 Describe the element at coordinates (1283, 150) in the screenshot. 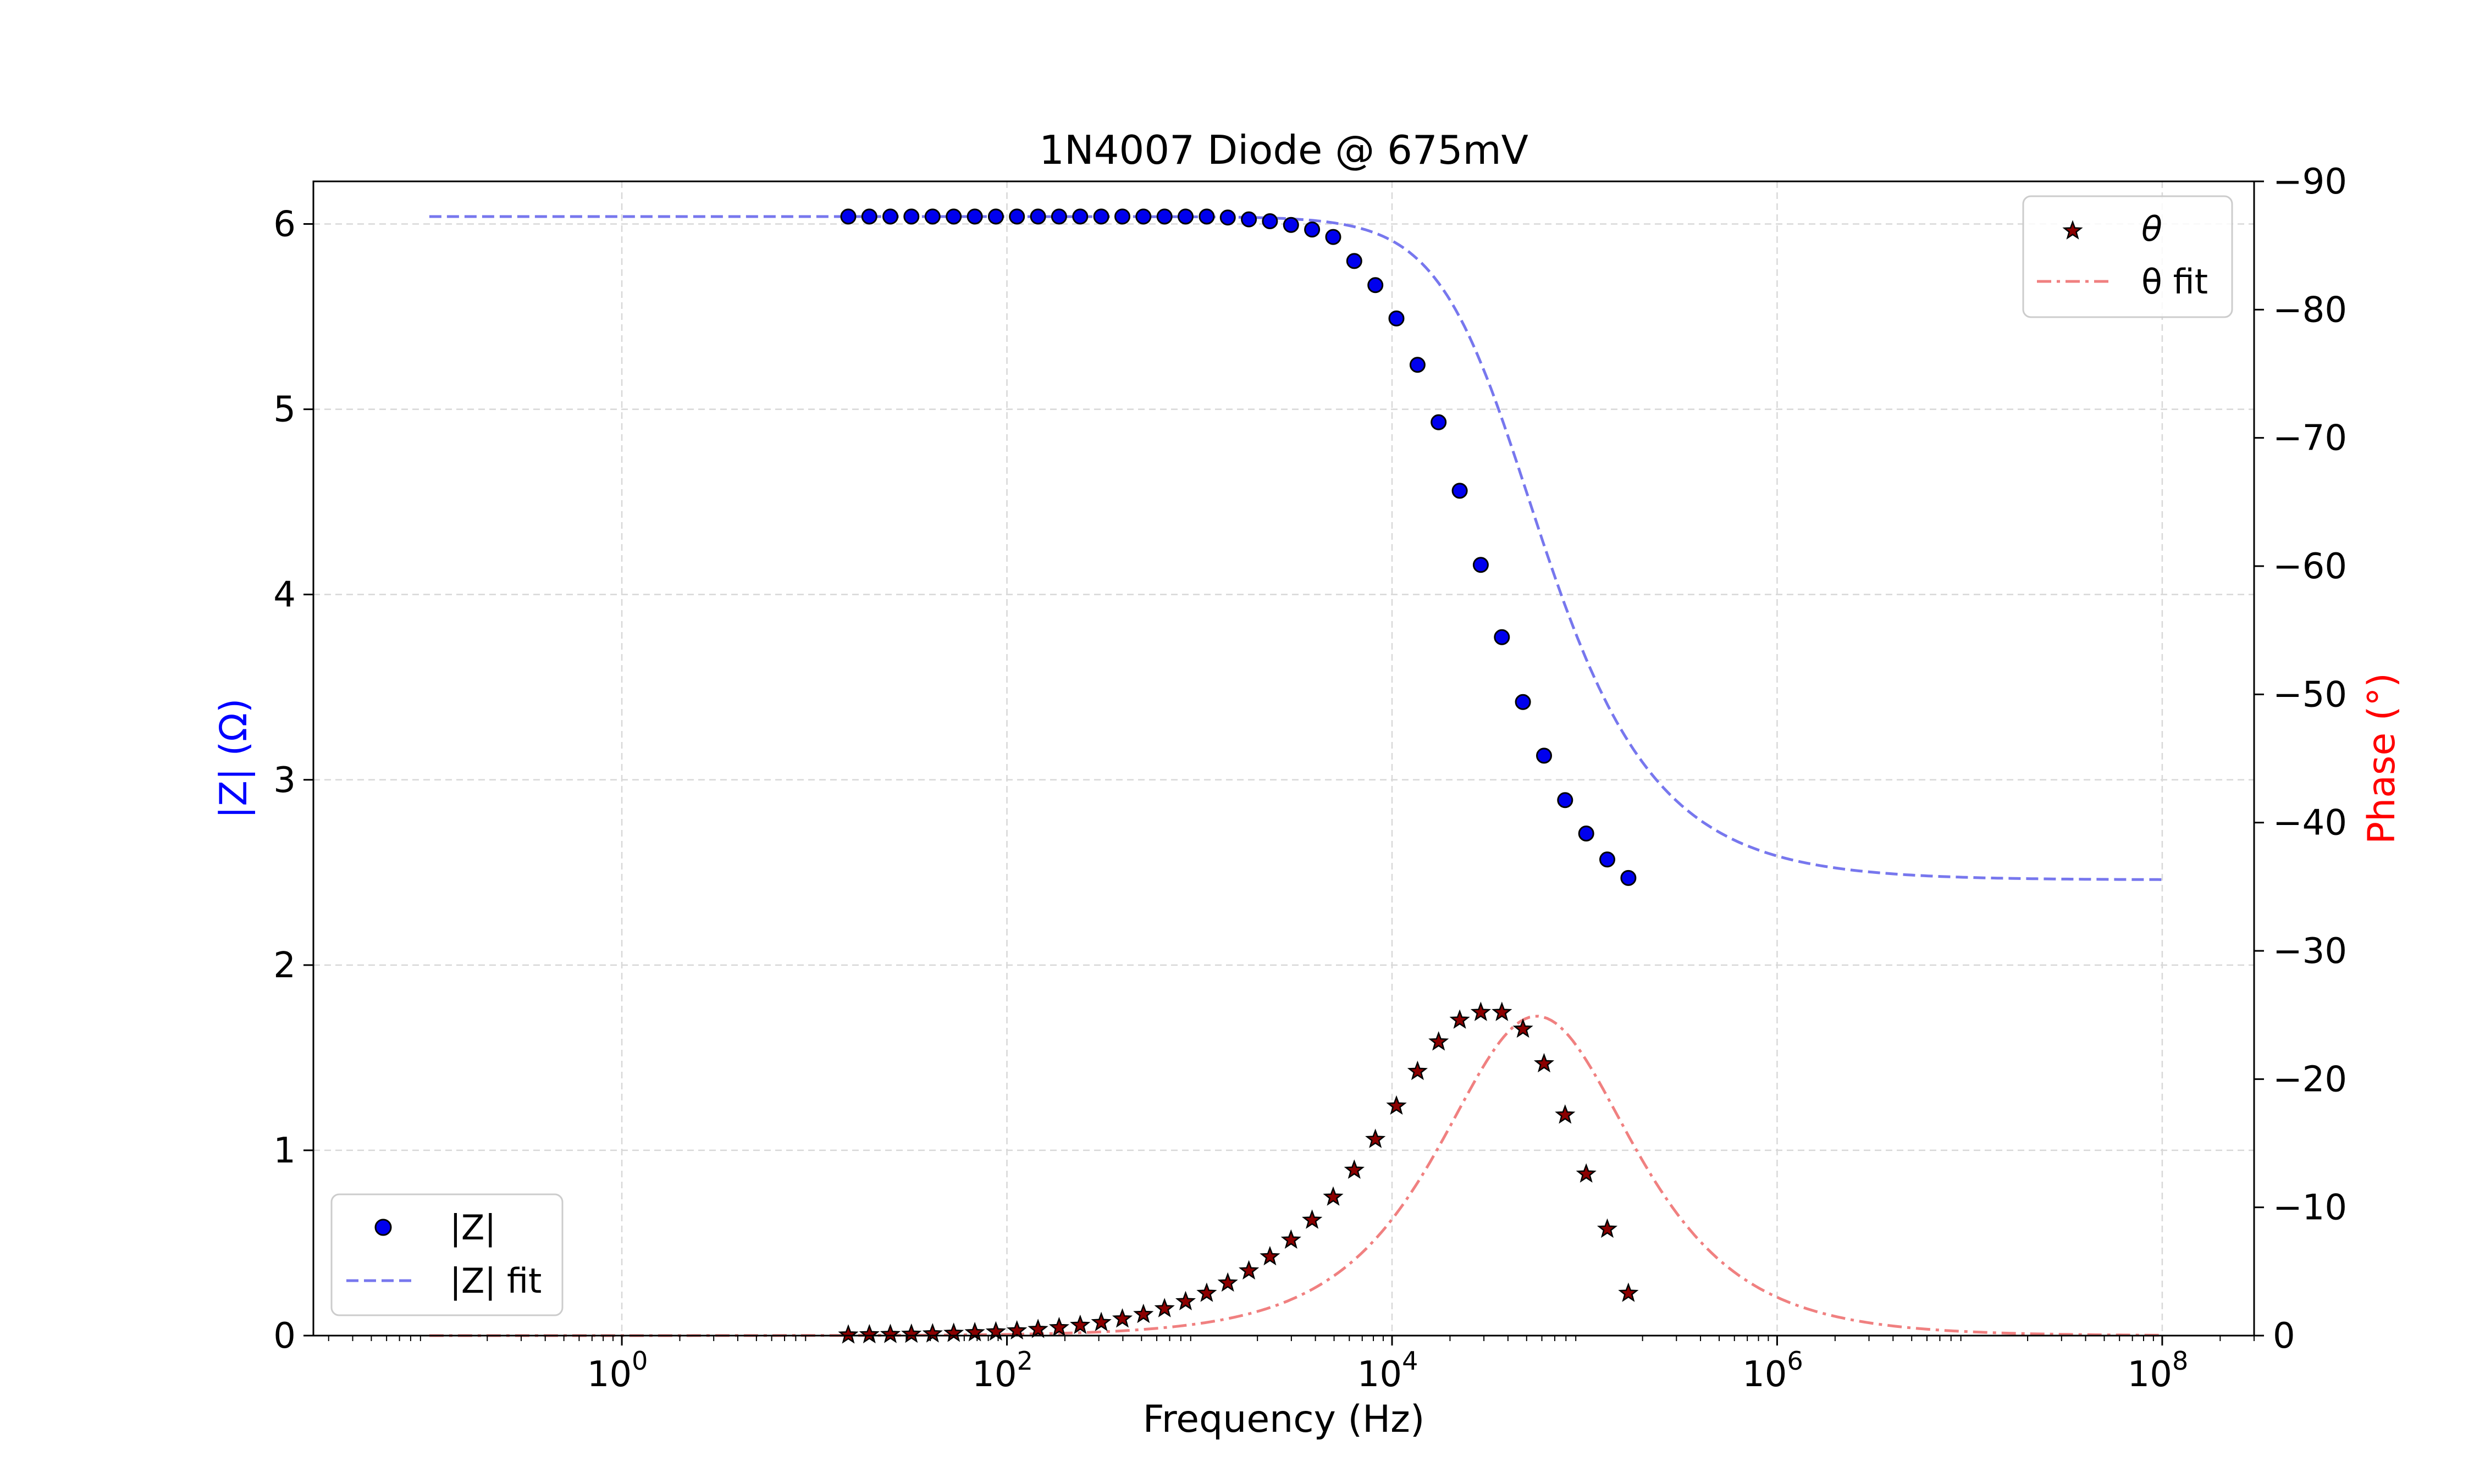

I see `chart-title: 1N4007 Diode @ 675mV` at that location.